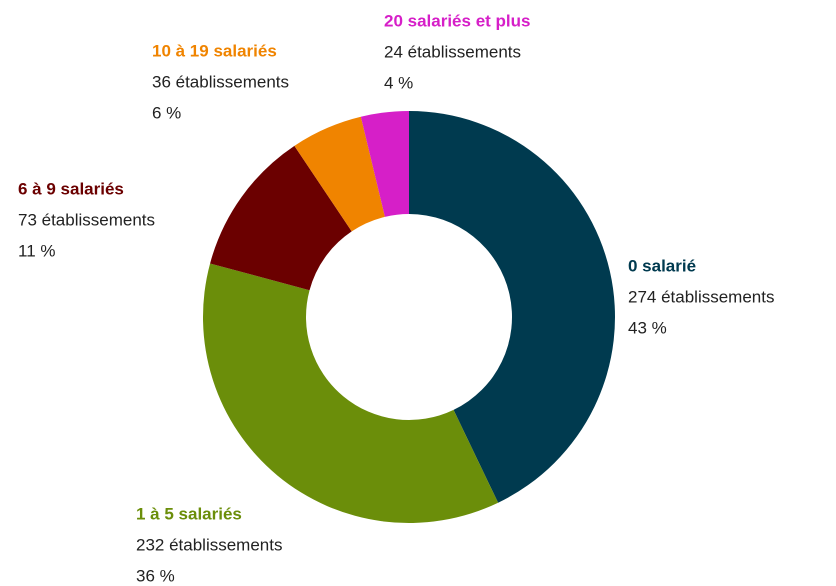 The width and height of the screenshot is (836, 586). Describe the element at coordinates (189, 513) in the screenshot. I see `category-label: 1 à 5 salariés` at that location.